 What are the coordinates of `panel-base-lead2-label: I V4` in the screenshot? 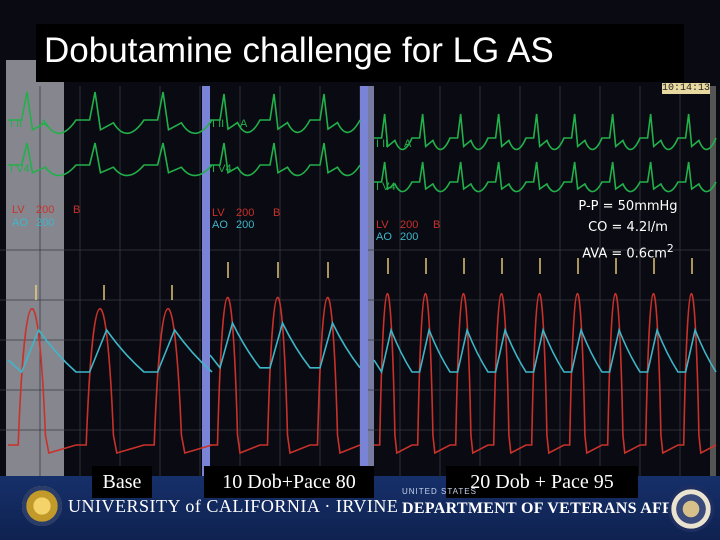 It's located at (20, 169).